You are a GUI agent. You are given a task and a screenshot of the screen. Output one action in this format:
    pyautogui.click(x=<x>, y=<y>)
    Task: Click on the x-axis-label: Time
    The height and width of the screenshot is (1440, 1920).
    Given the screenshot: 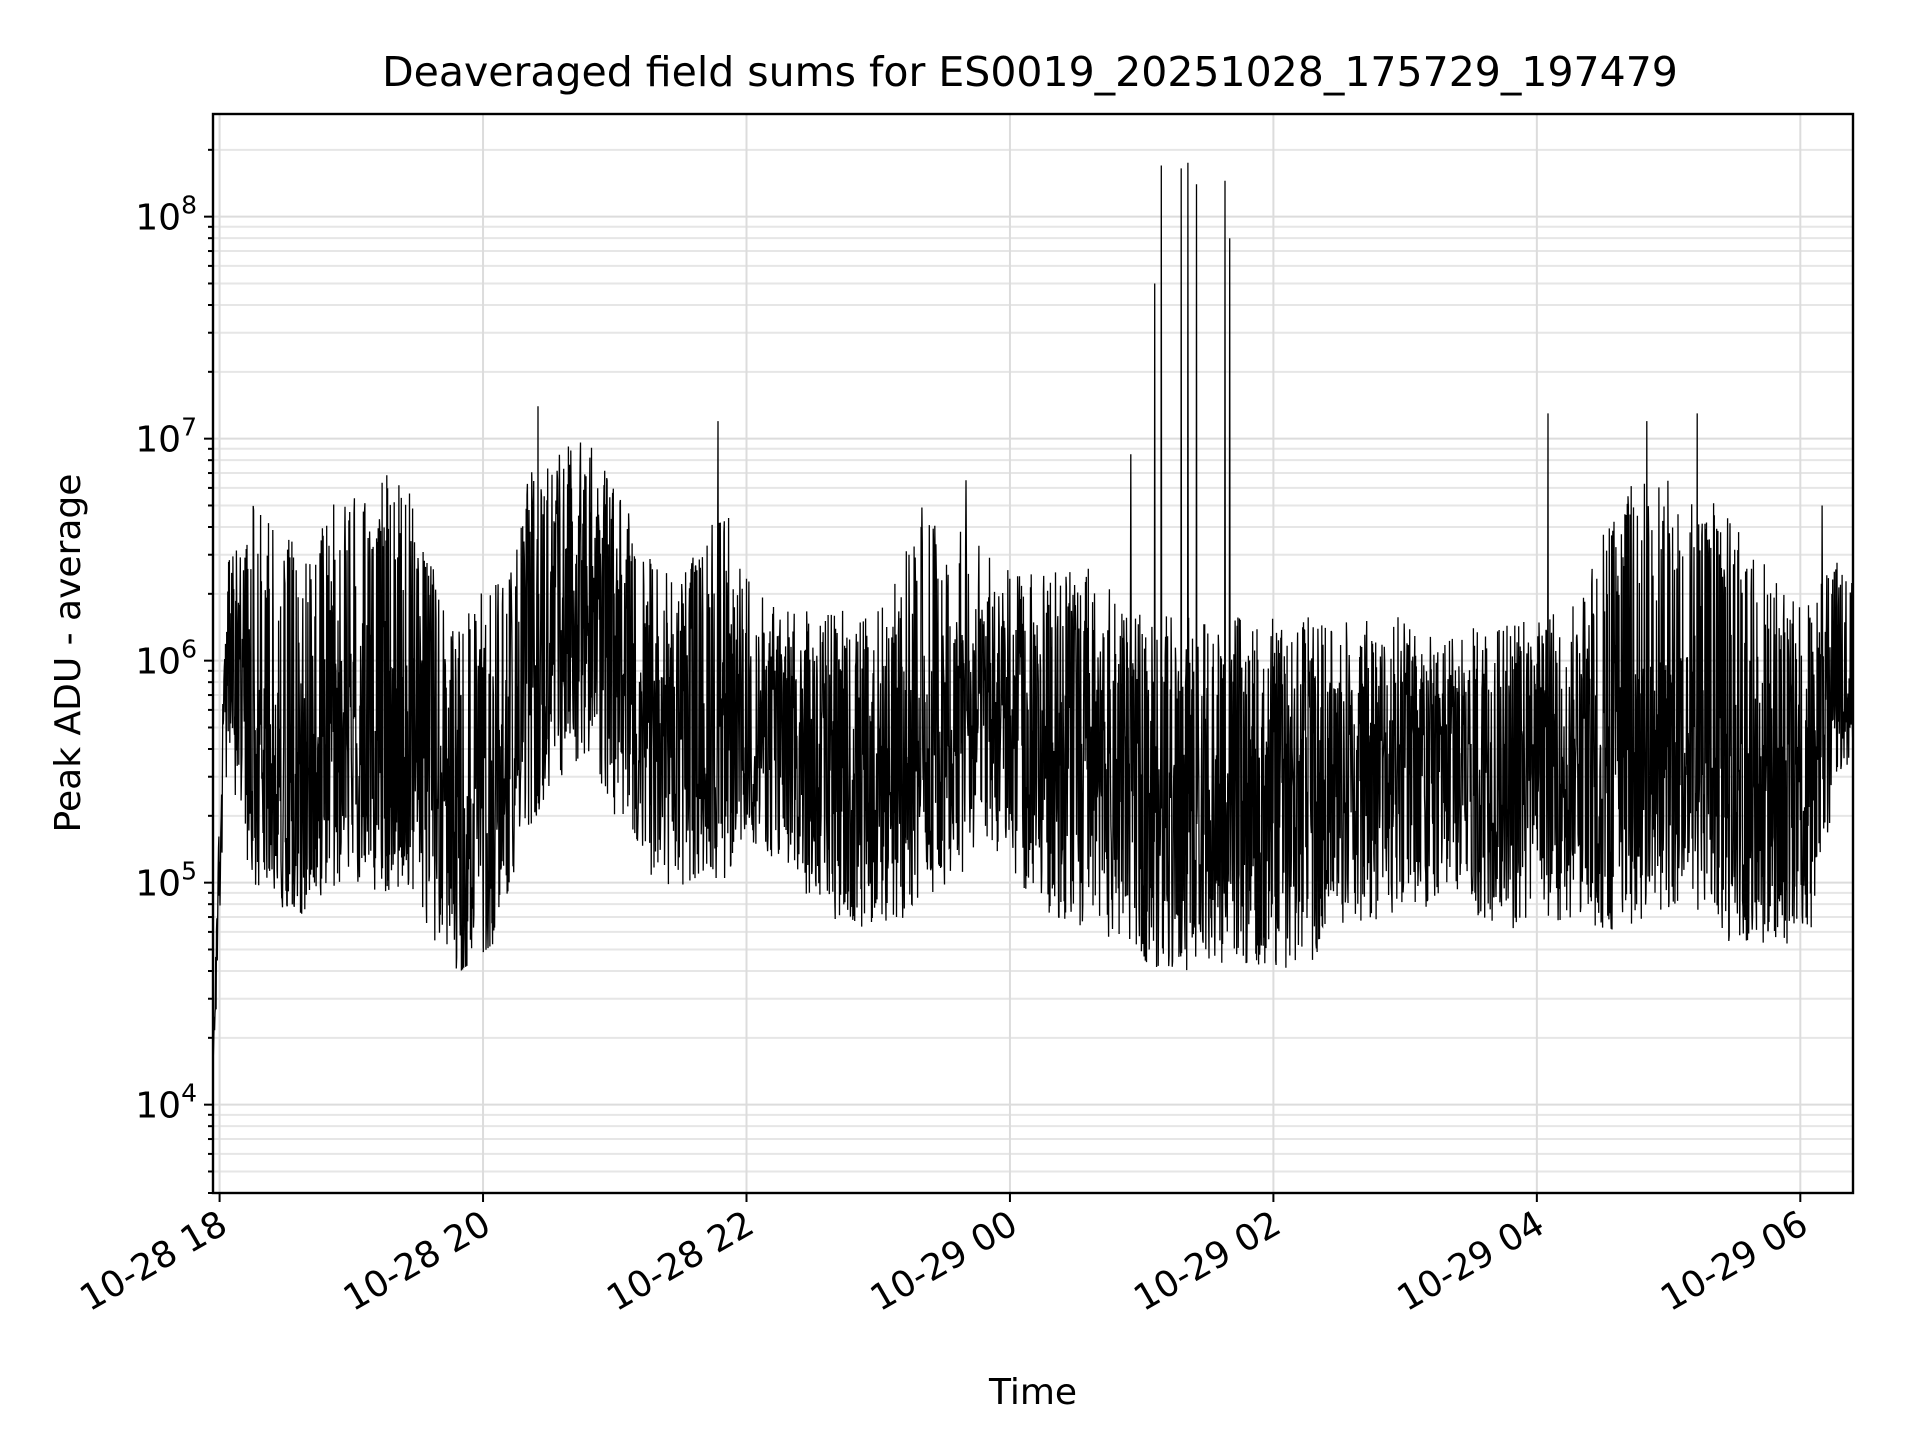 What is the action you would take?
    pyautogui.click(x=1032, y=1392)
    